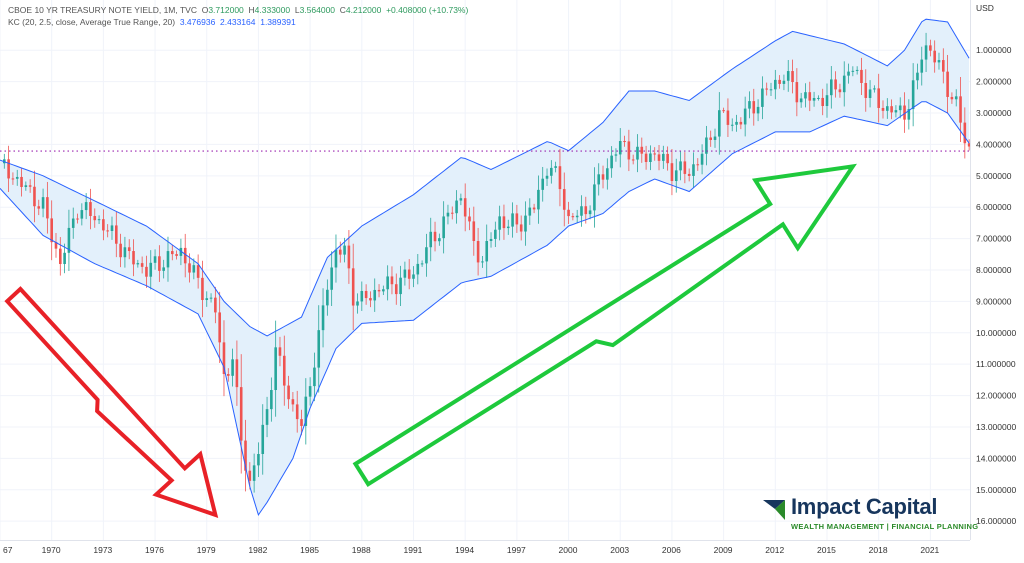 This screenshot has height=563, width=1024. Describe the element at coordinates (994, 113) in the screenshot. I see `y-tick-label: 3.000000` at that location.